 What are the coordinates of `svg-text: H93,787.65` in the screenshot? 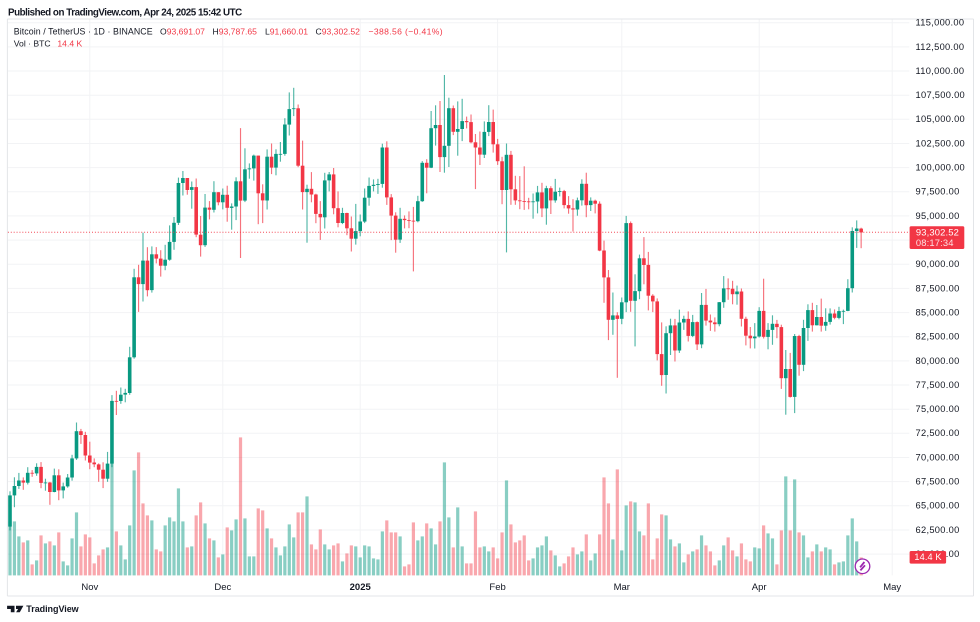 It's located at (235, 32).